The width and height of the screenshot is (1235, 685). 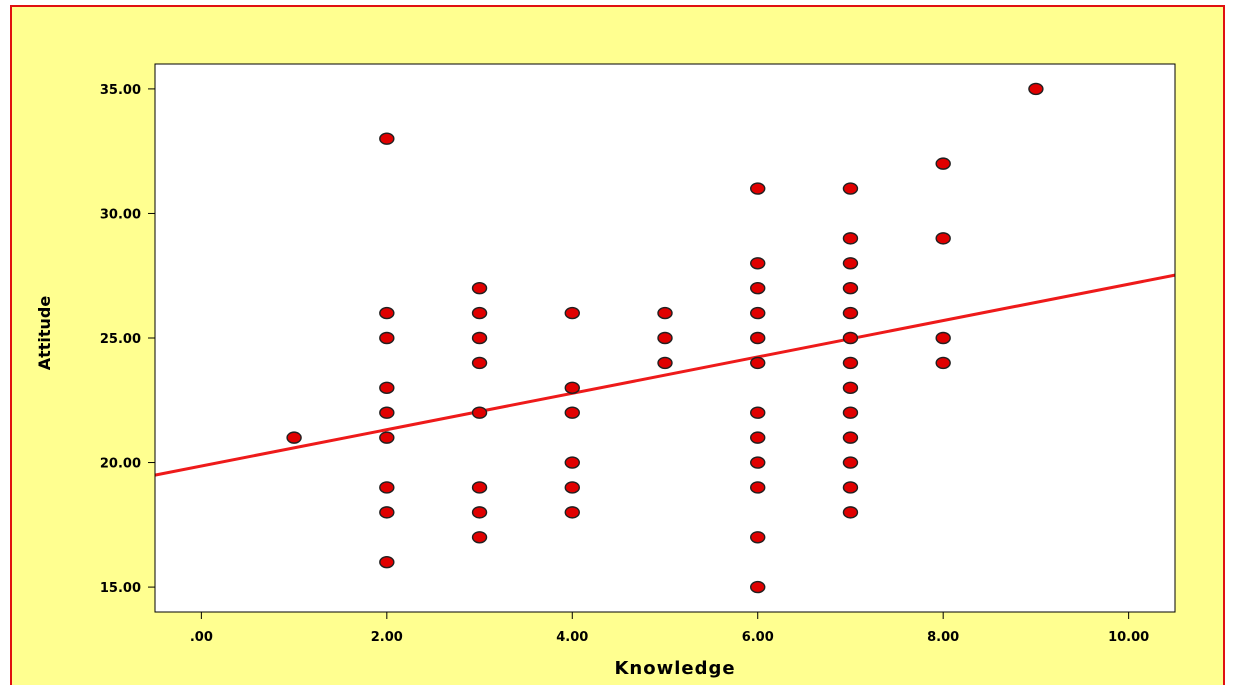 I want to click on x-tick-label: 8.00, so click(x=943, y=637).